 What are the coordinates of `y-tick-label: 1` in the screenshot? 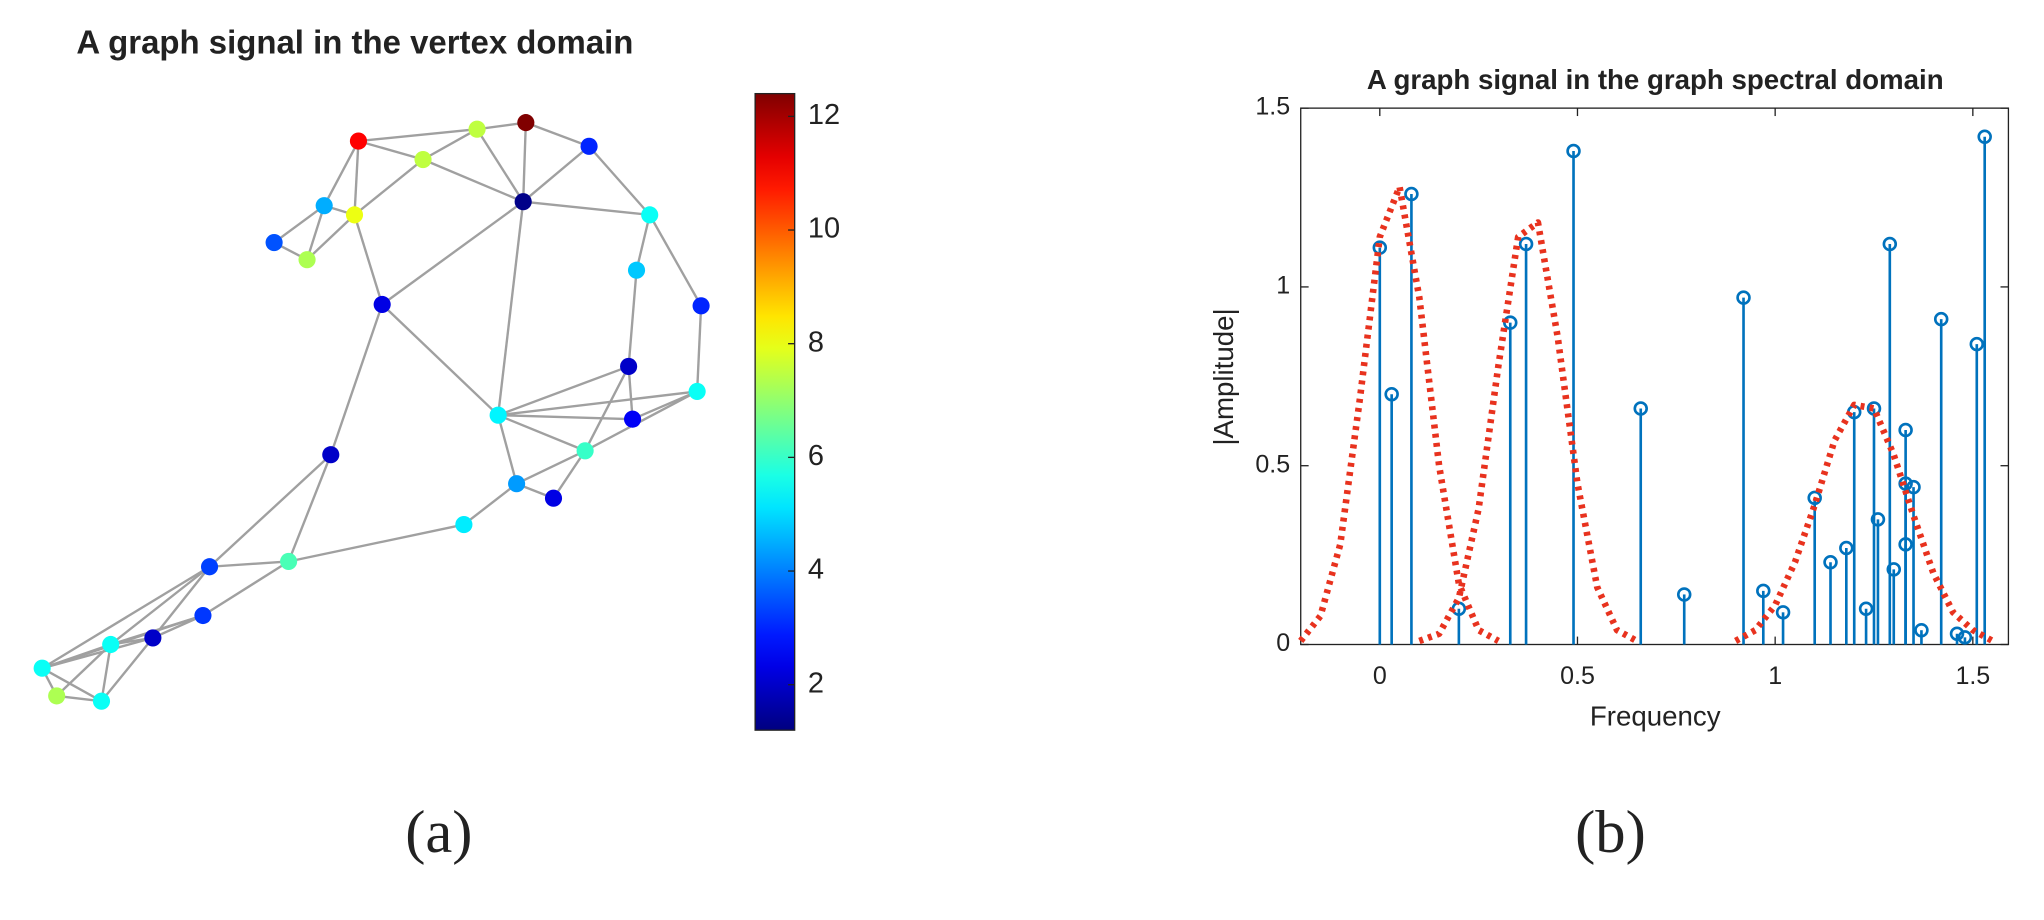 It's located at (1283, 286).